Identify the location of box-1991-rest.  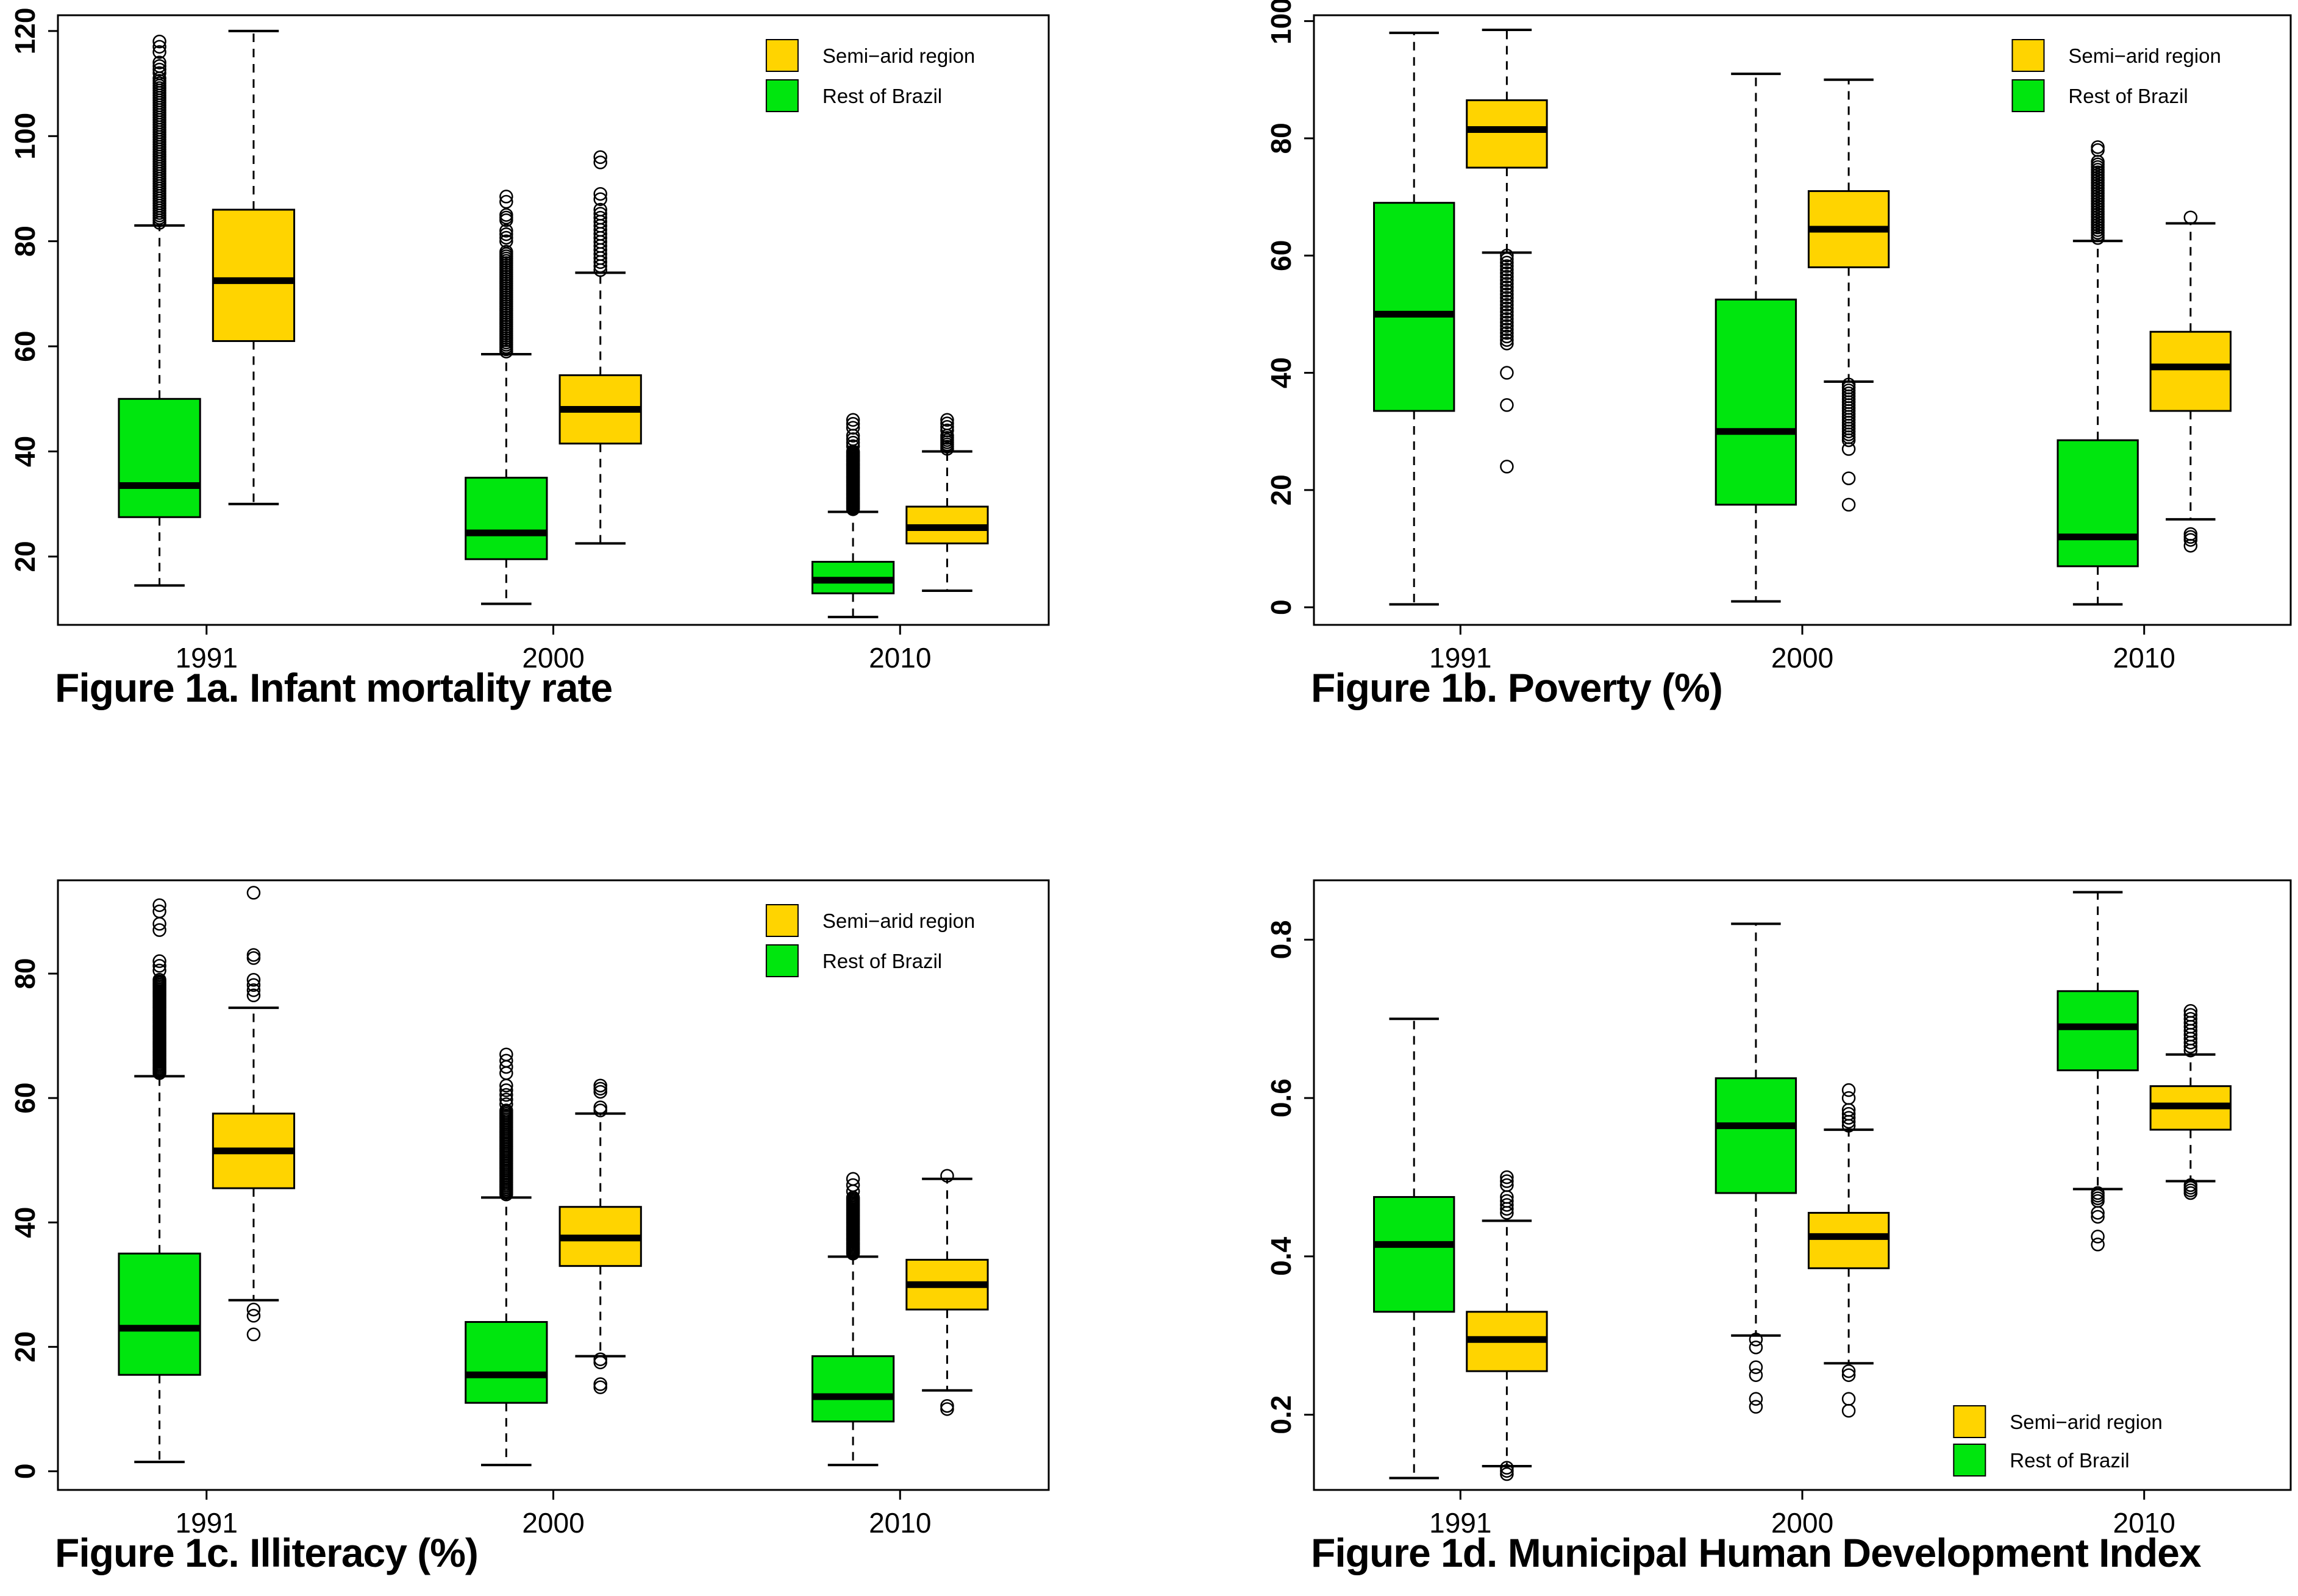
(1414, 318).